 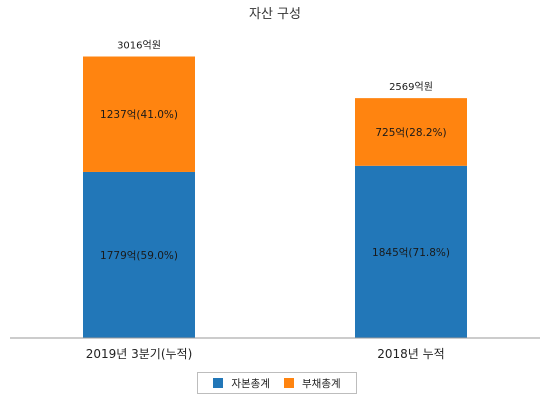 I want to click on segment-label-equity-1: 1845억(71.8%), so click(x=411, y=253).